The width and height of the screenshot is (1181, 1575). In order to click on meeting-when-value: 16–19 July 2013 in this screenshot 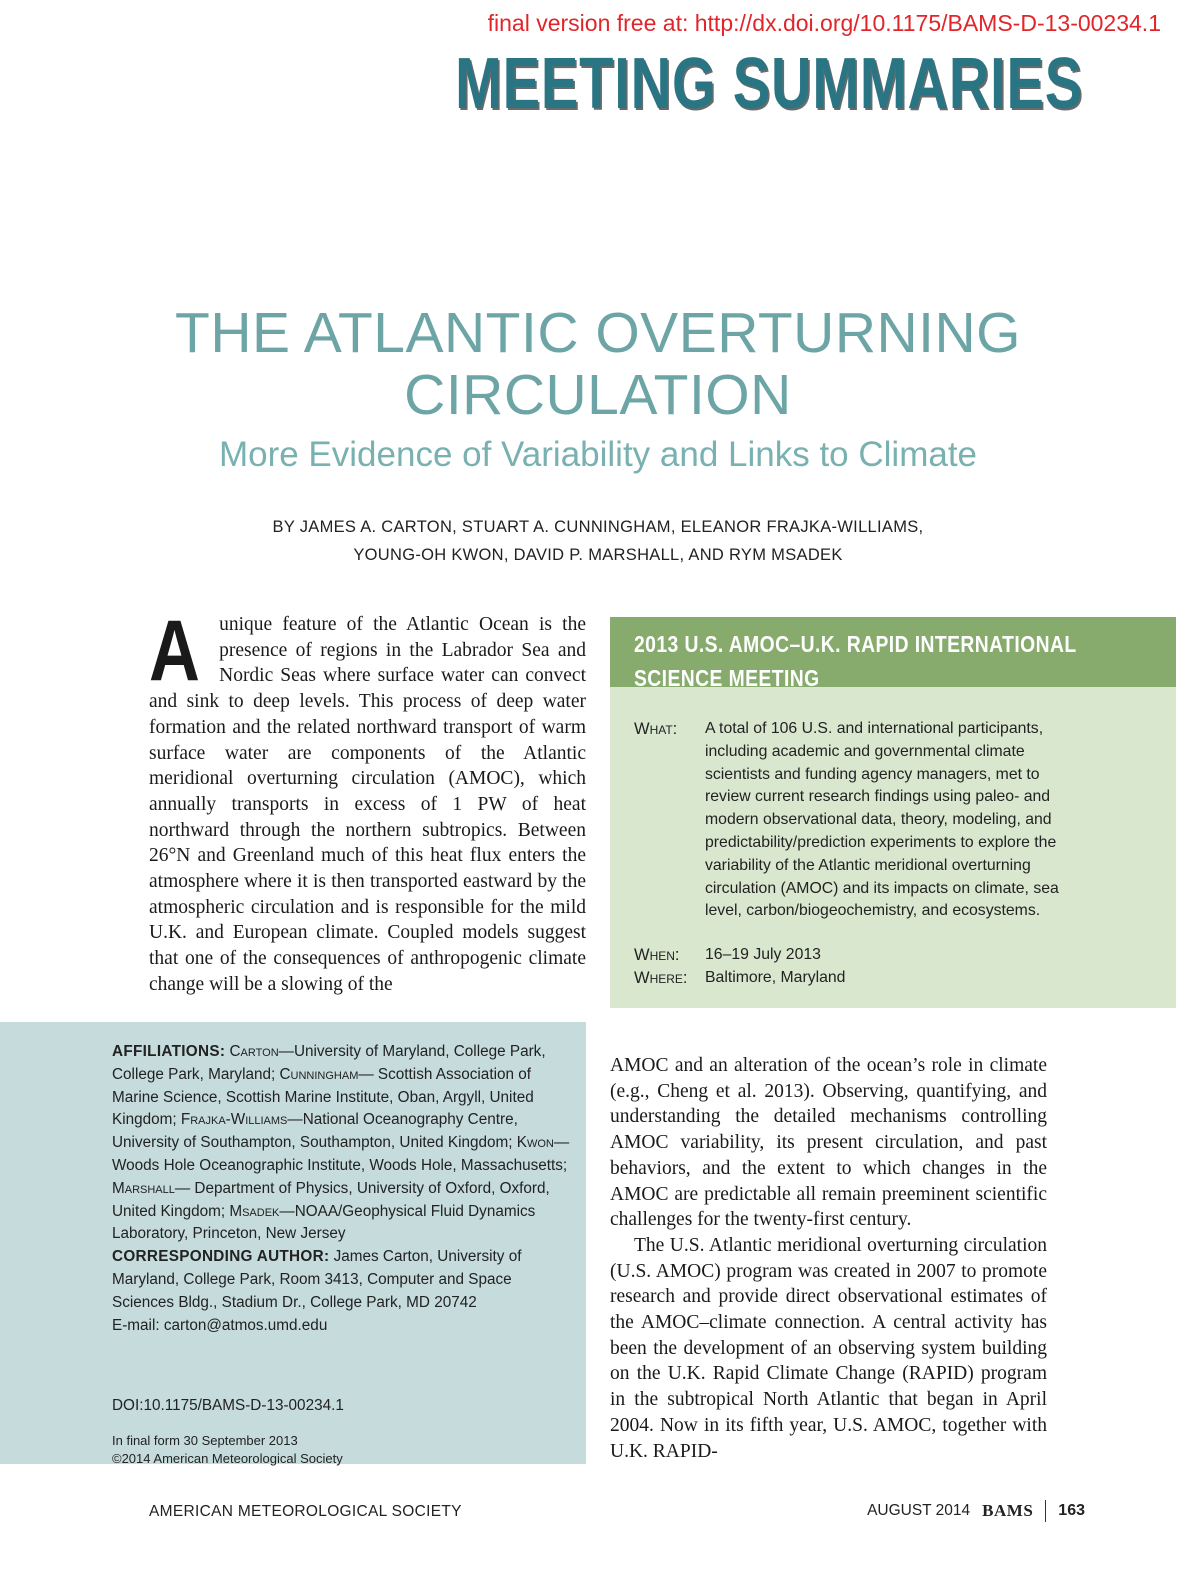, I will do `click(763, 954)`.